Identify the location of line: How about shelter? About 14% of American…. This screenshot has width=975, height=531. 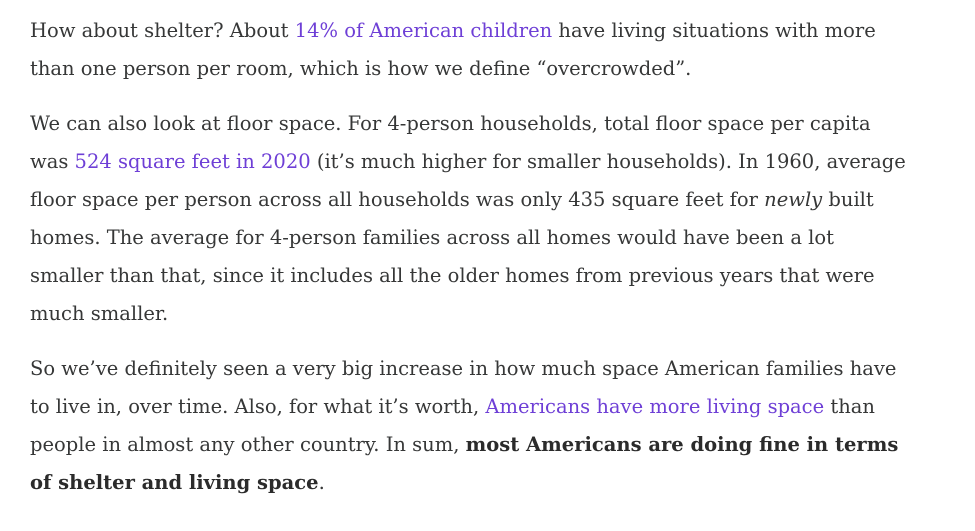
(453, 30).